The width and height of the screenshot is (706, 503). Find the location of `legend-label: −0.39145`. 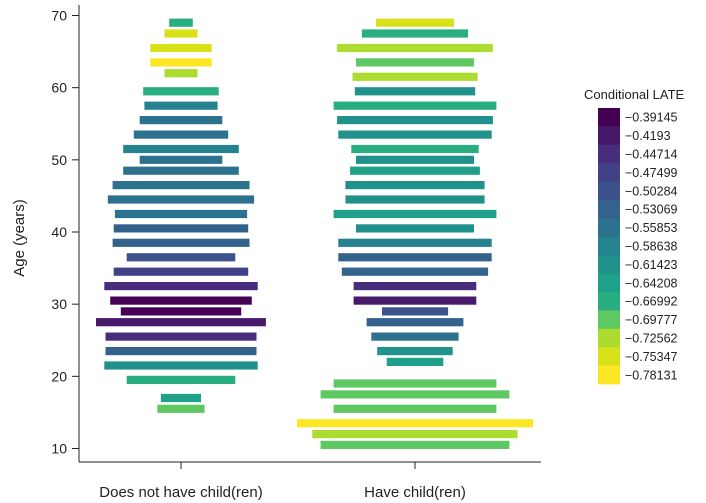

legend-label: −0.39145 is located at coordinates (651, 118).